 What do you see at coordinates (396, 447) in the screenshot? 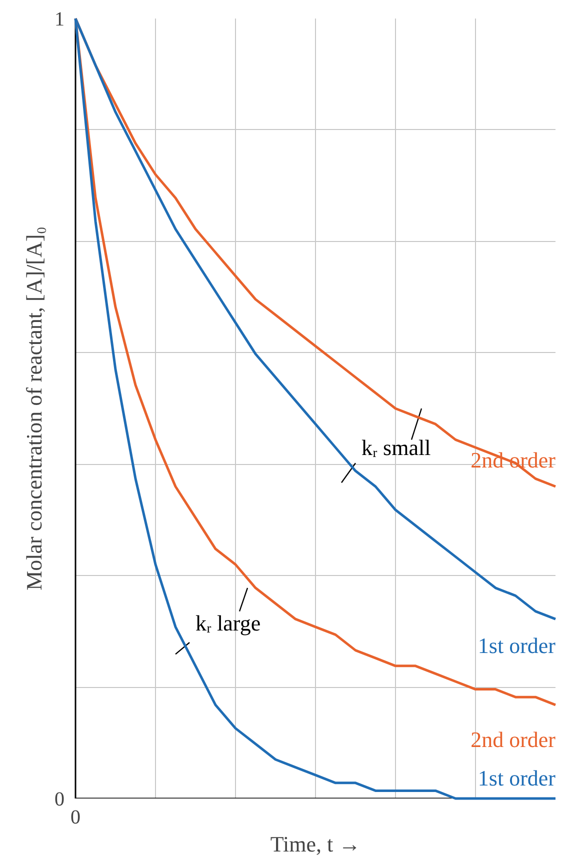
I see `annotation: kᵣ small` at bounding box center [396, 447].